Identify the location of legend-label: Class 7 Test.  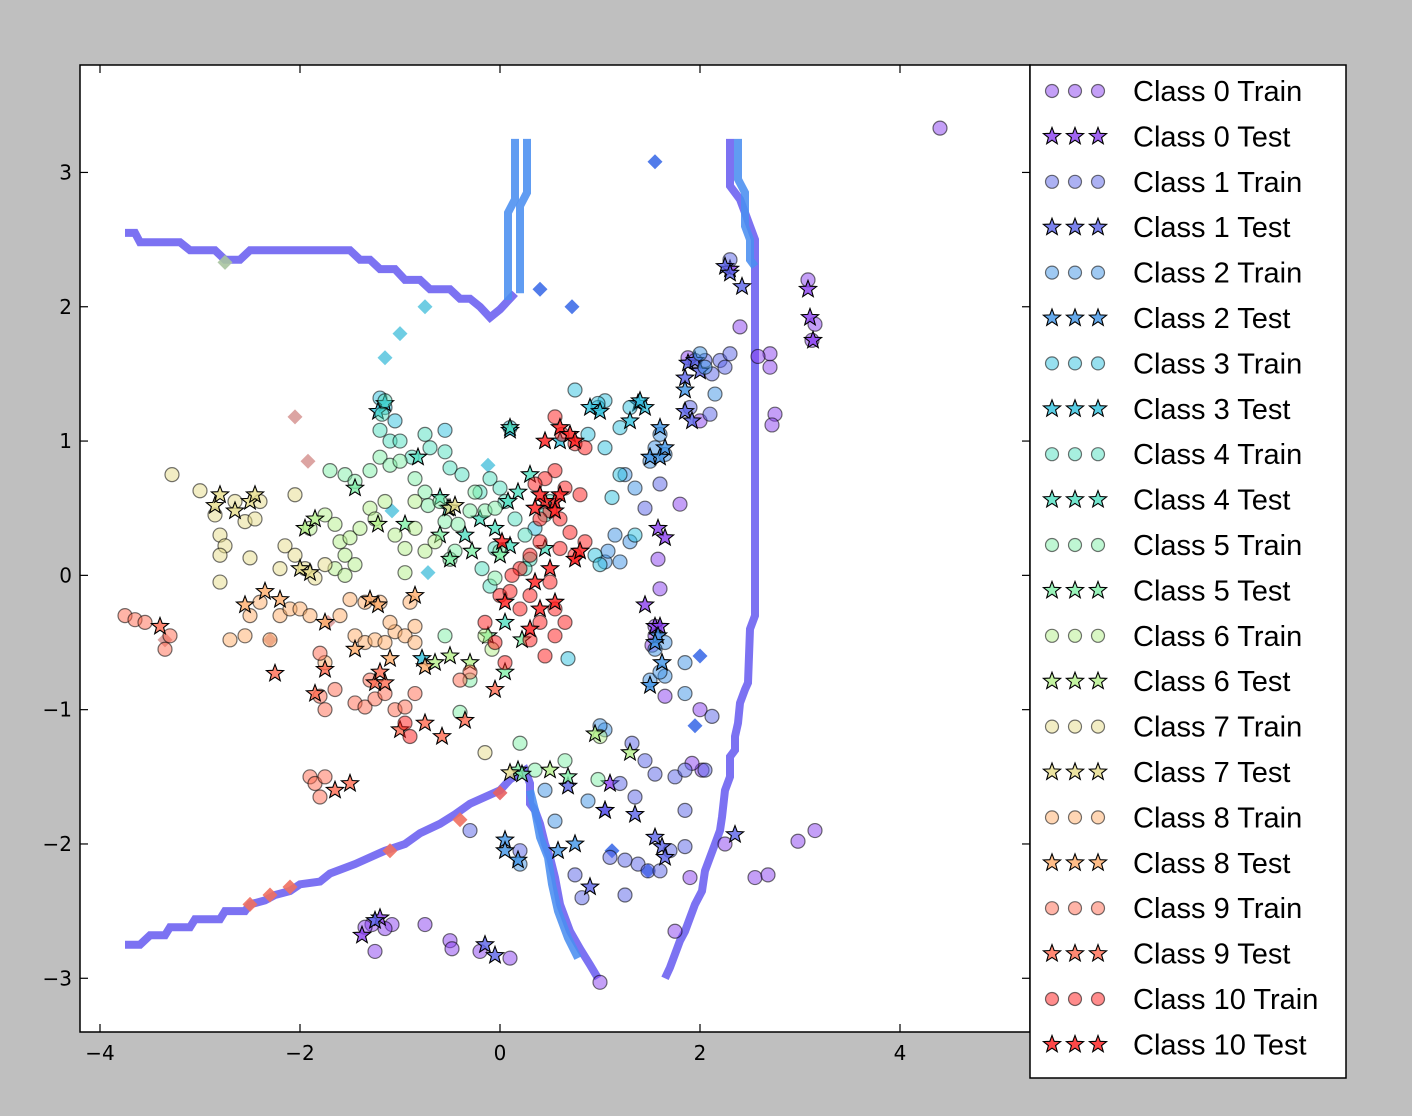
(1211, 773).